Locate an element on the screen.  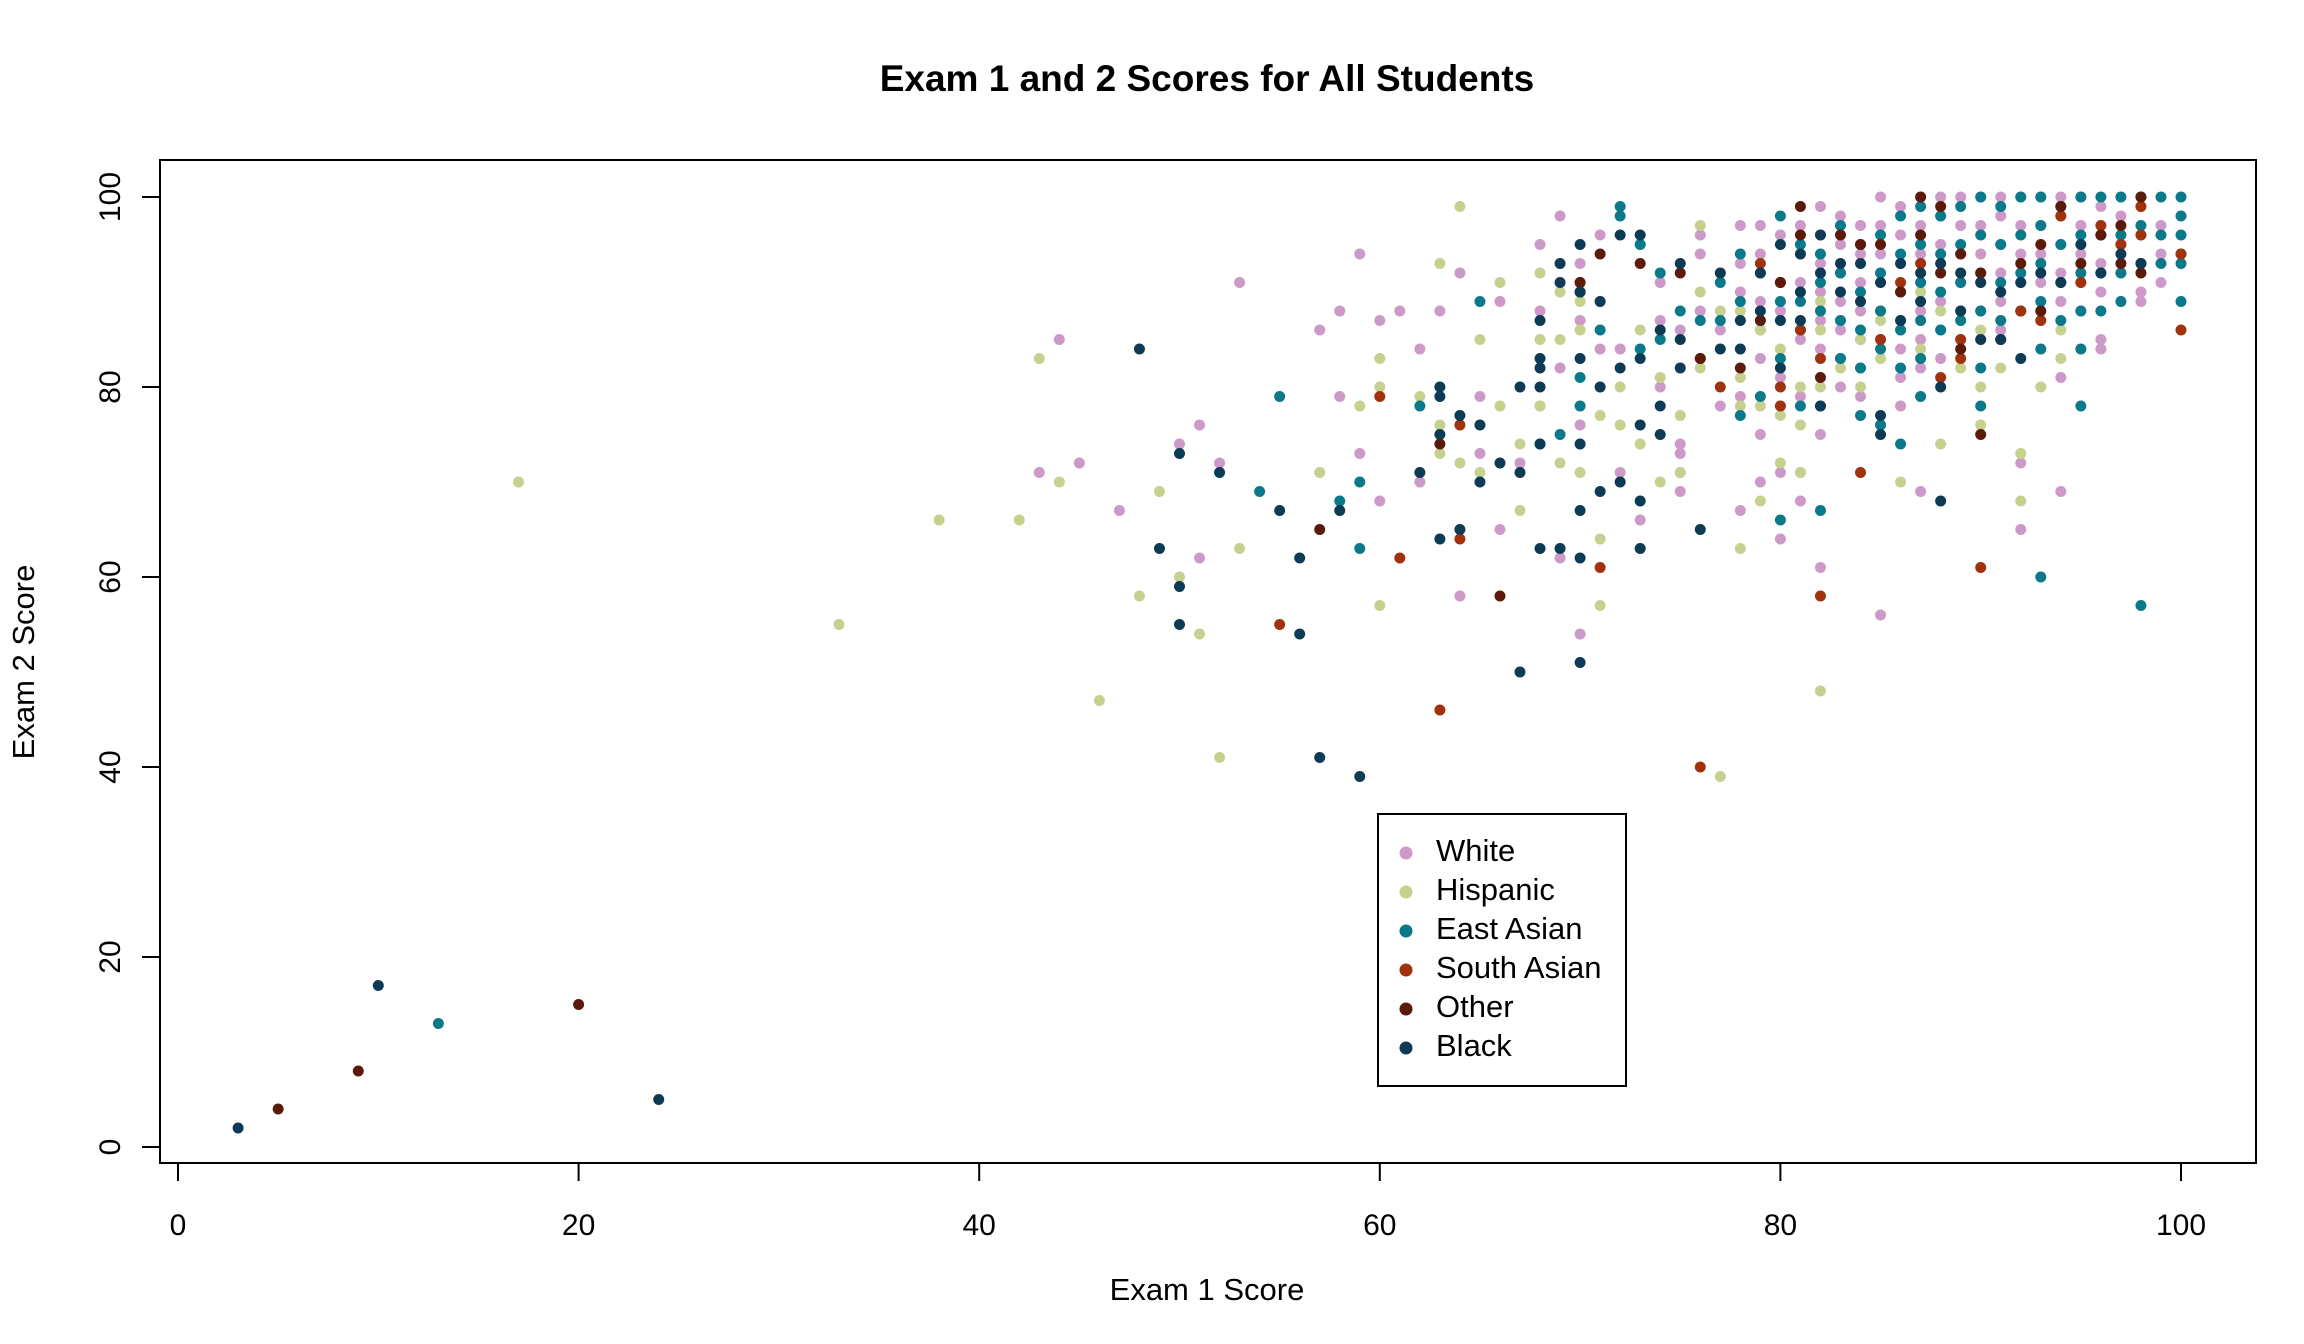
legend-label: White is located at coordinates (1475, 850).